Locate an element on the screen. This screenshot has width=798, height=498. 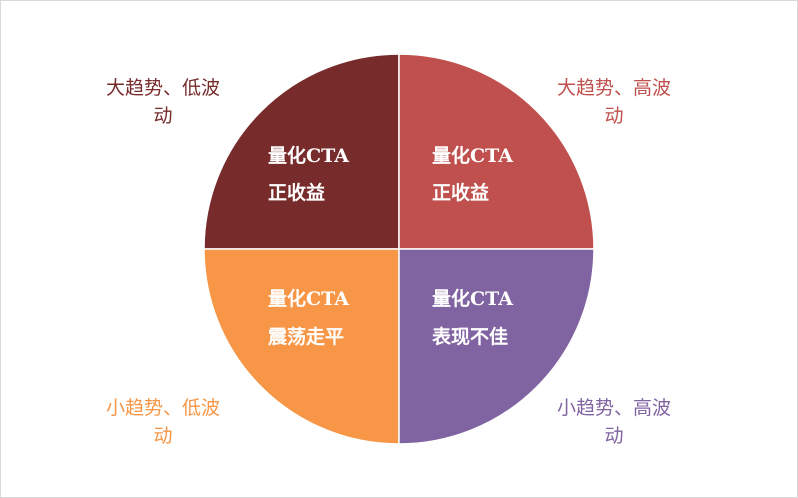
outer-label: 小趋势、低波 is located at coordinates (163, 408).